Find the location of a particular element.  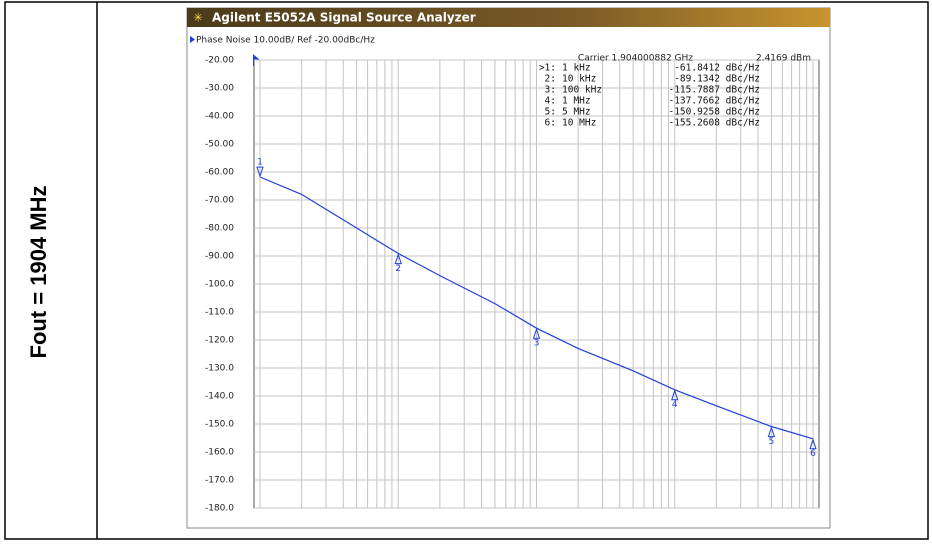

y-tick-label: -170.0 is located at coordinates (219, 481).